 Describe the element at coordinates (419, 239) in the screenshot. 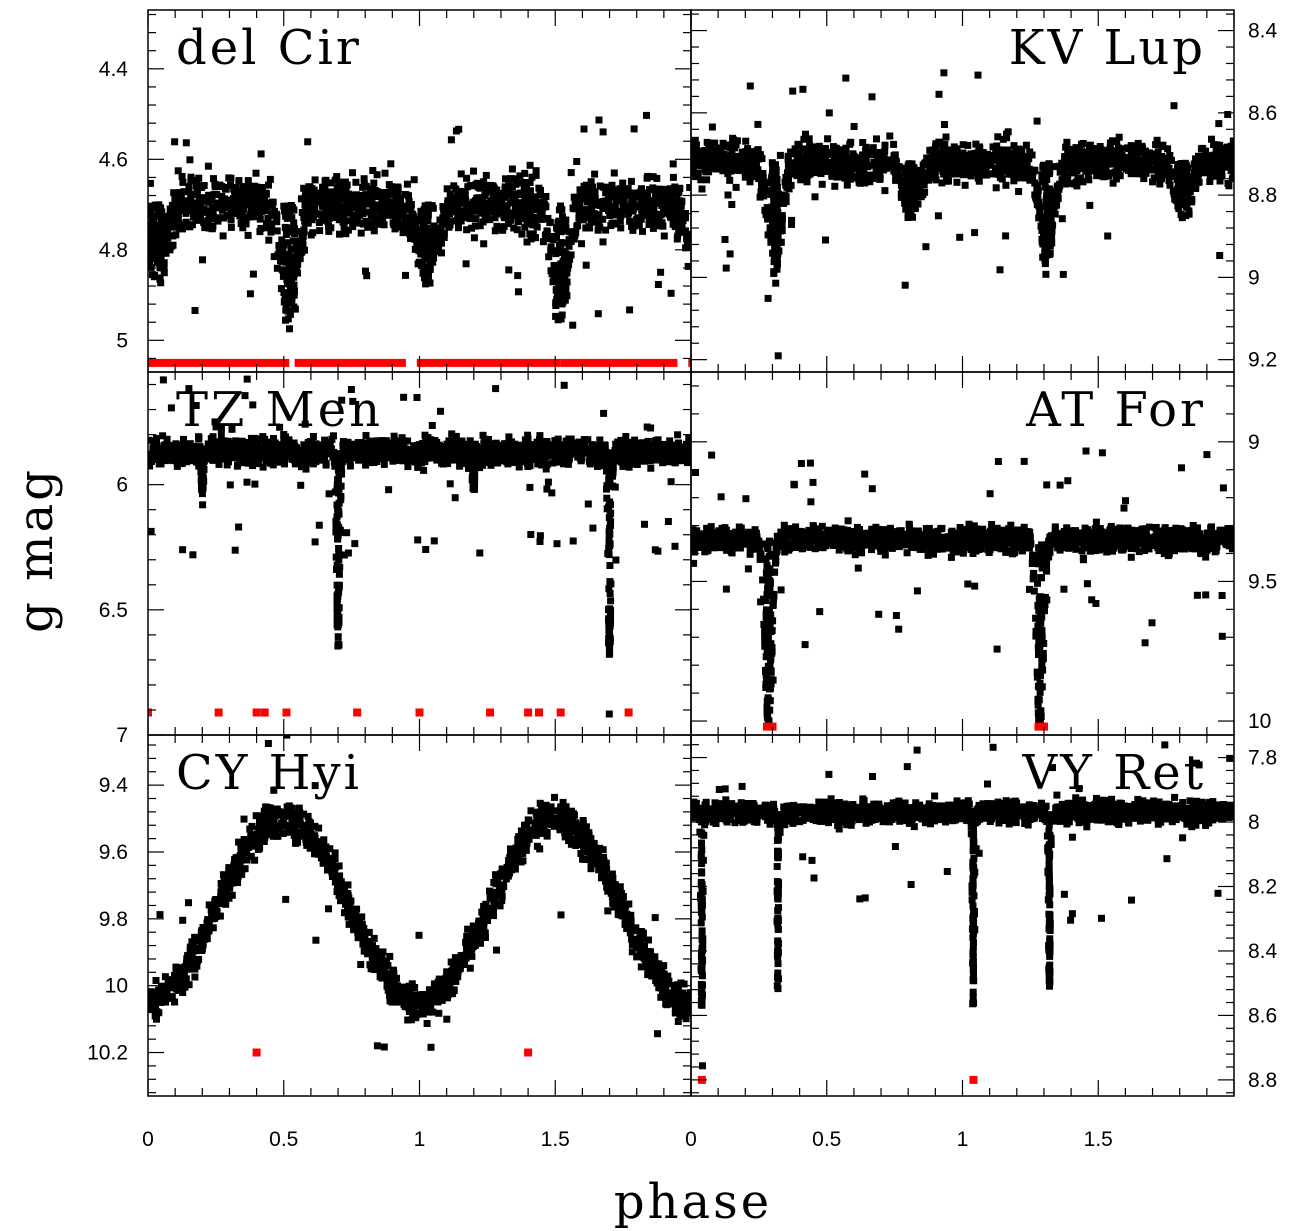

I see `data-points` at that location.